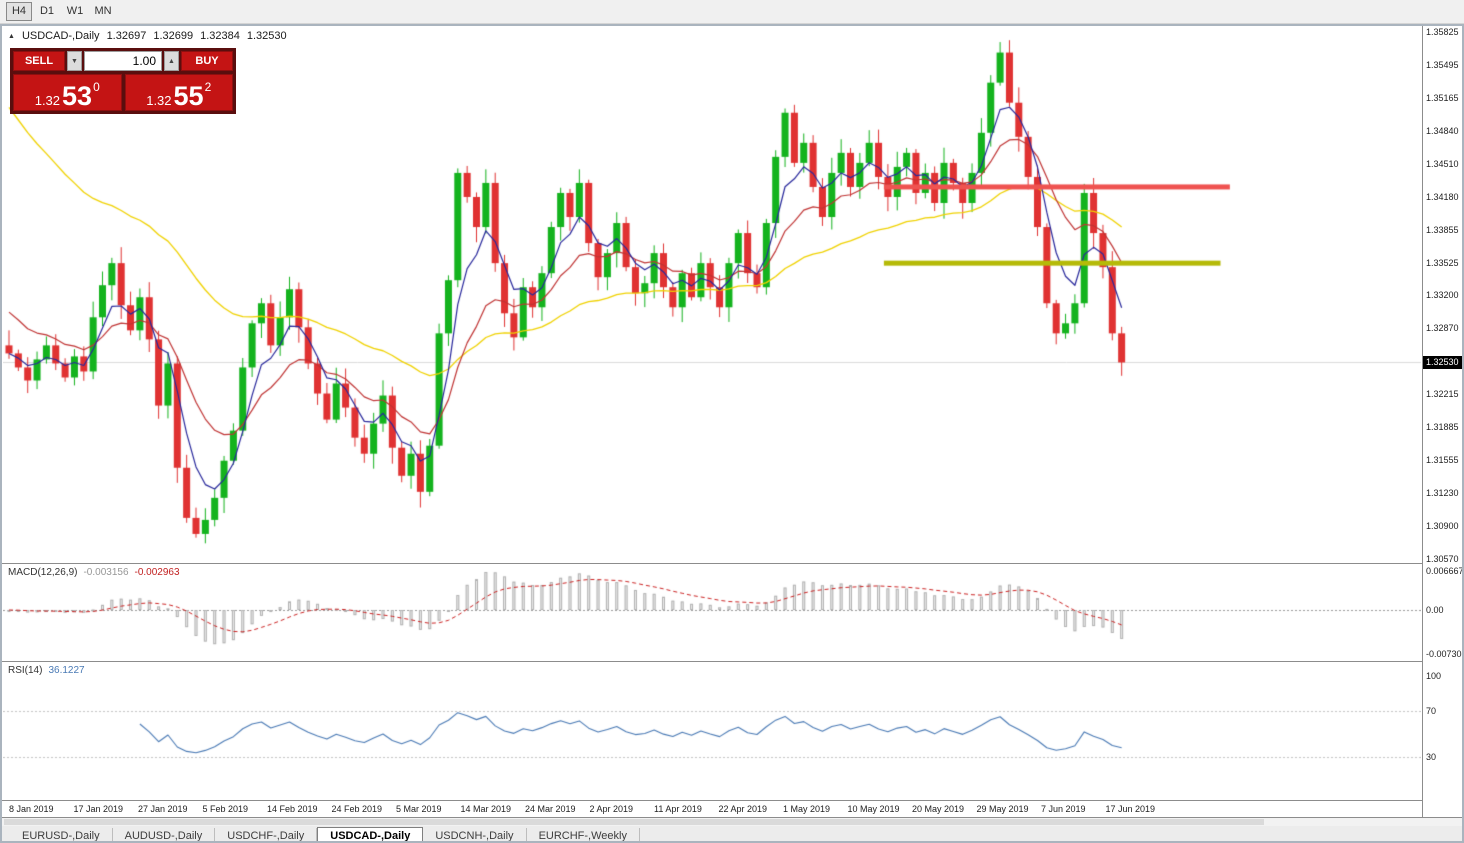 Image resolution: width=1464 pixels, height=843 pixels. What do you see at coordinates (61, 834) in the screenshot?
I see `tab-eurusd-daily: EURUSD-,Daily` at bounding box center [61, 834].